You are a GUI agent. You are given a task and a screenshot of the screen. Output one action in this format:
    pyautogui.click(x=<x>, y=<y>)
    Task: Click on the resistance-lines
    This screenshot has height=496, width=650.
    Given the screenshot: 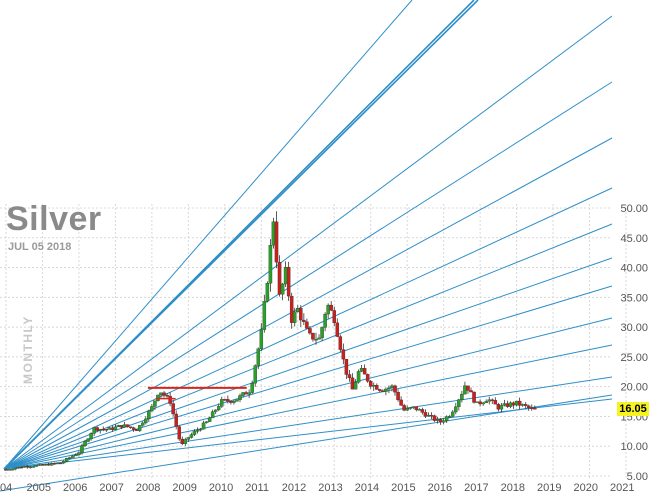 What is the action you would take?
    pyautogui.click(x=197, y=393)
    